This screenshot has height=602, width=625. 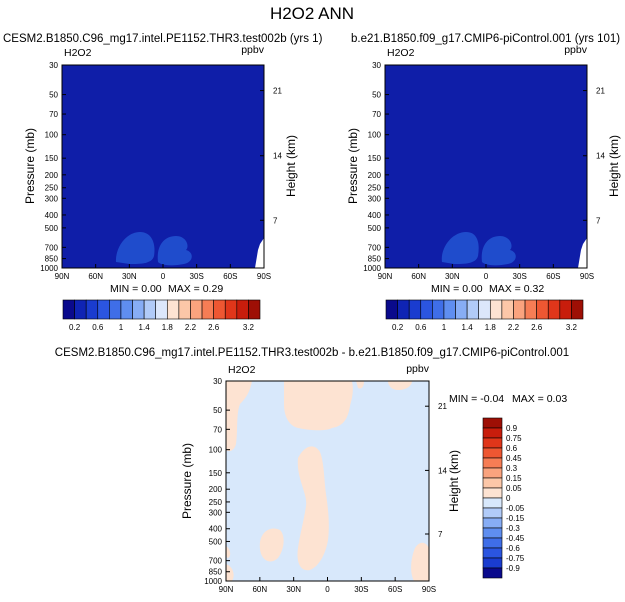 What do you see at coordinates (420, 561) in the screenshot?
I see `diff-region-i` at bounding box center [420, 561].